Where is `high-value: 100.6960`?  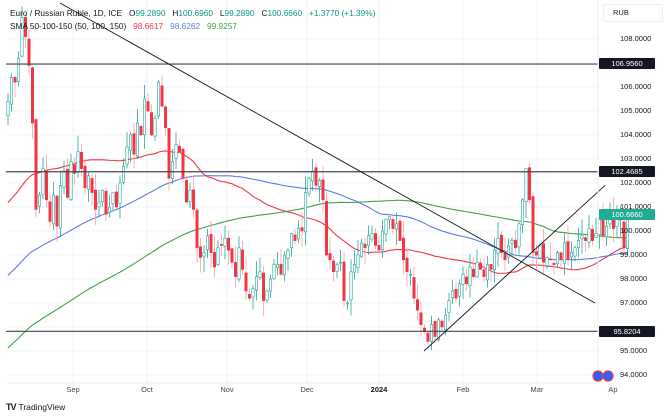
high-value: 100.6960 is located at coordinates (195, 13).